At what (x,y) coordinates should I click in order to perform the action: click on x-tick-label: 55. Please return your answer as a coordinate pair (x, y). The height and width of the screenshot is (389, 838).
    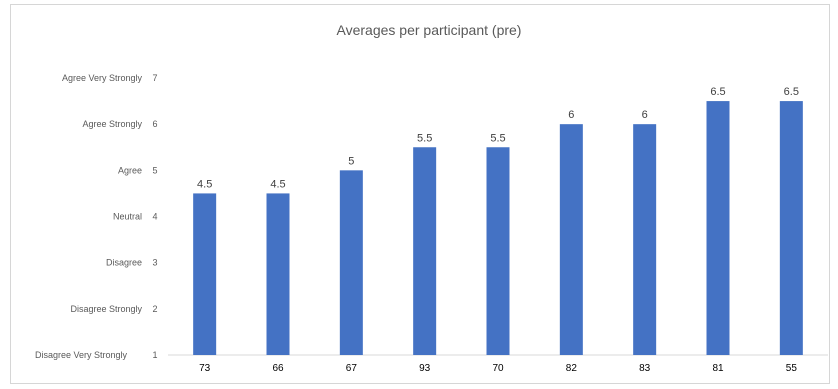
    Looking at the image, I should click on (792, 368).